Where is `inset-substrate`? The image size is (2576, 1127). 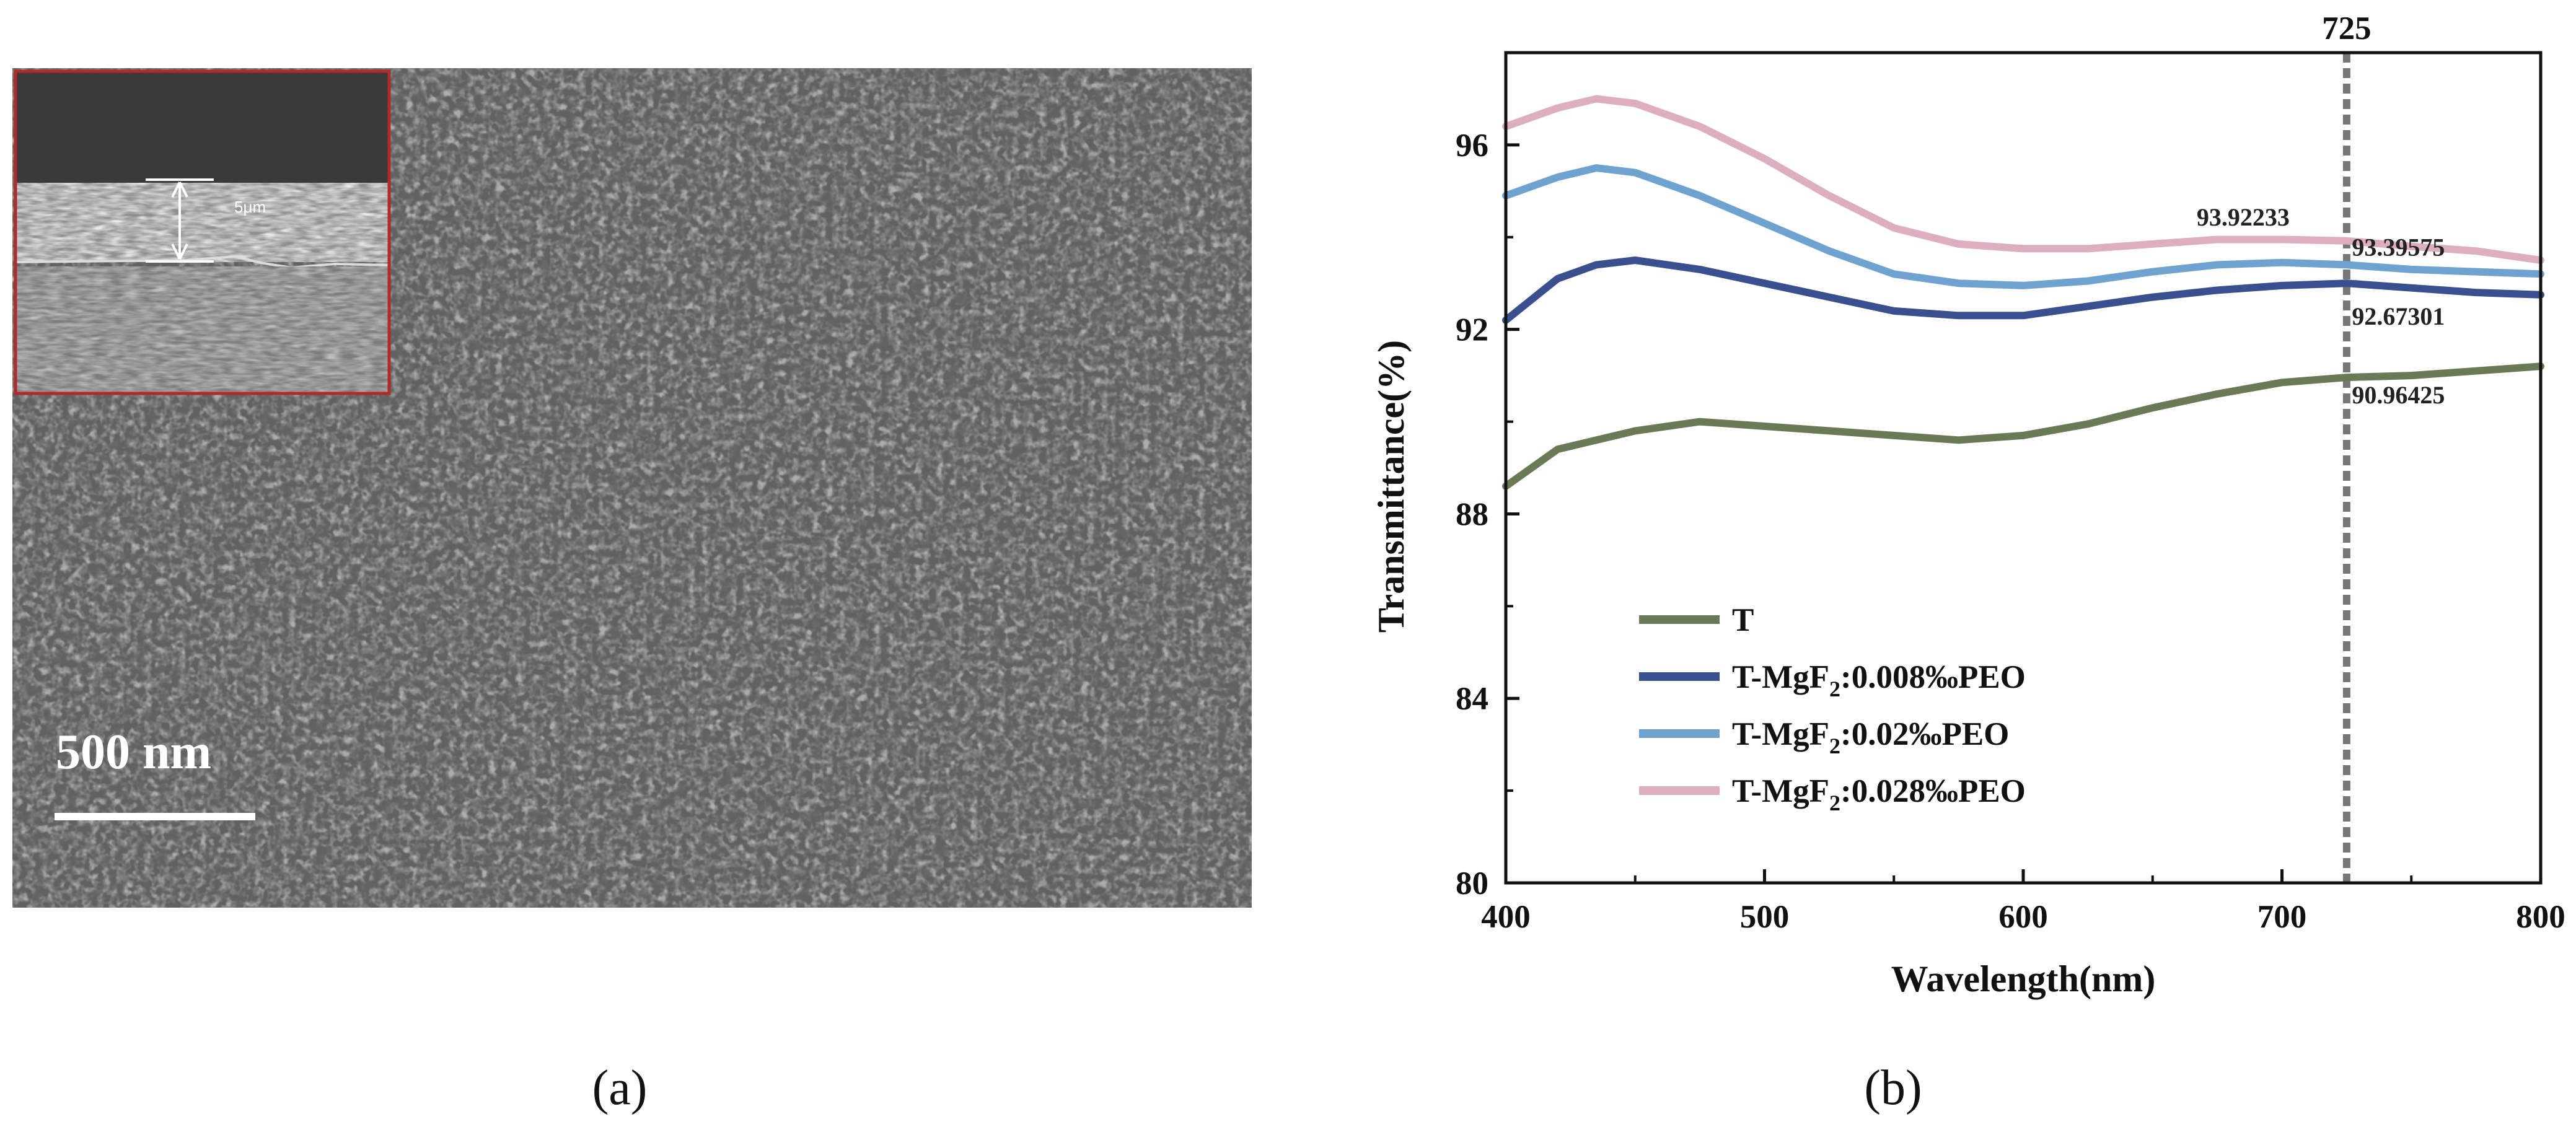
inset-substrate is located at coordinates (202, 329).